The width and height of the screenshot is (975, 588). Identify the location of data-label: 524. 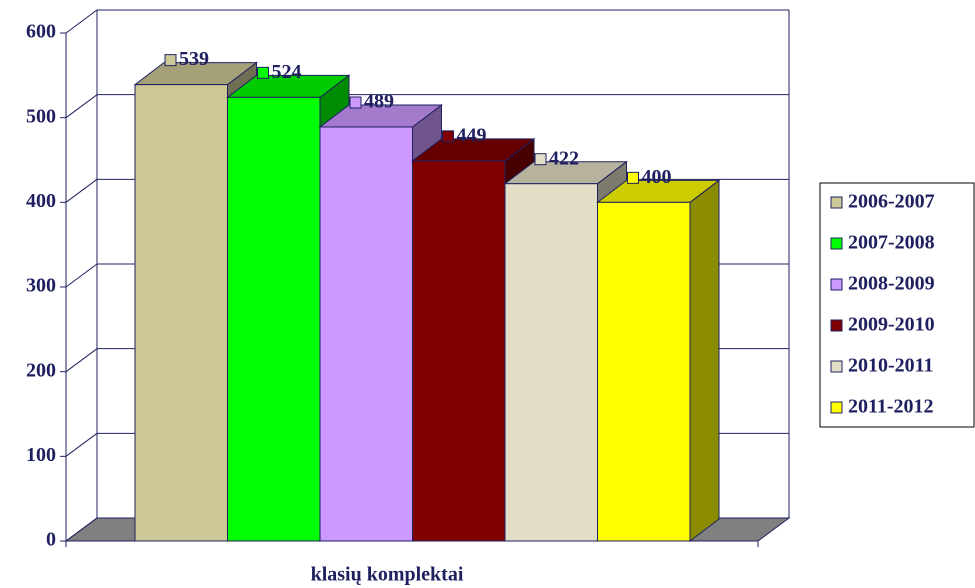
(287, 72).